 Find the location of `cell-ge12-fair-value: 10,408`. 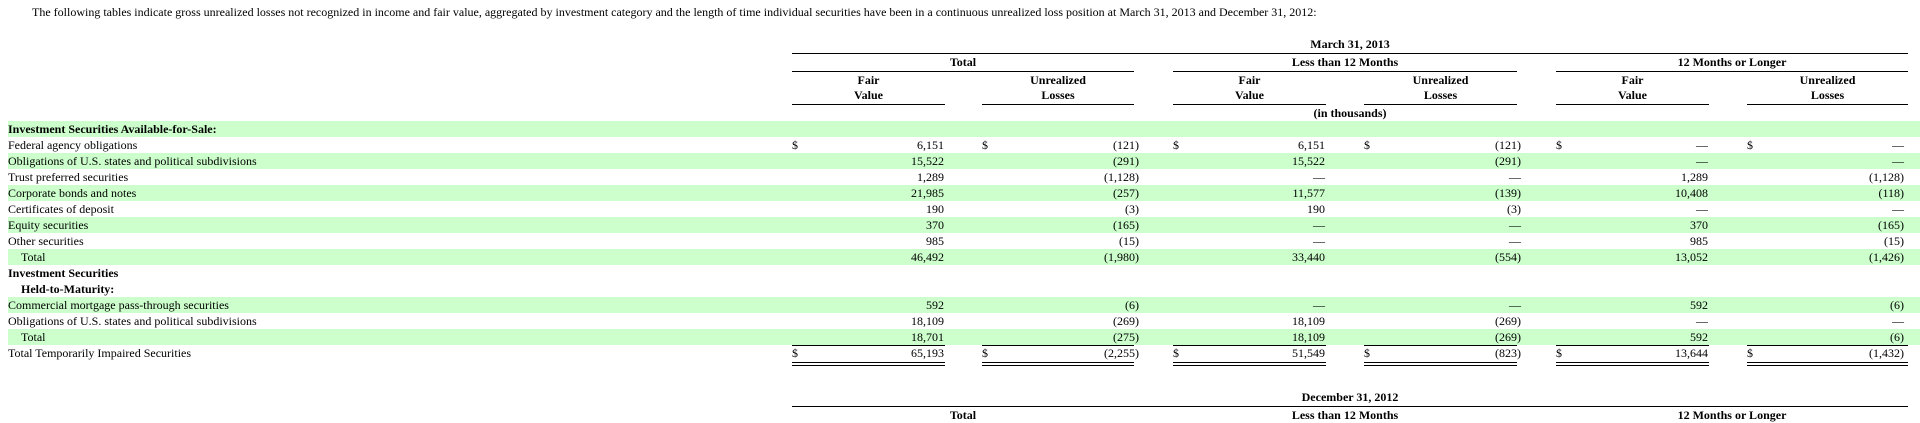

cell-ge12-fair-value: 10,408 is located at coordinates (1691, 193).